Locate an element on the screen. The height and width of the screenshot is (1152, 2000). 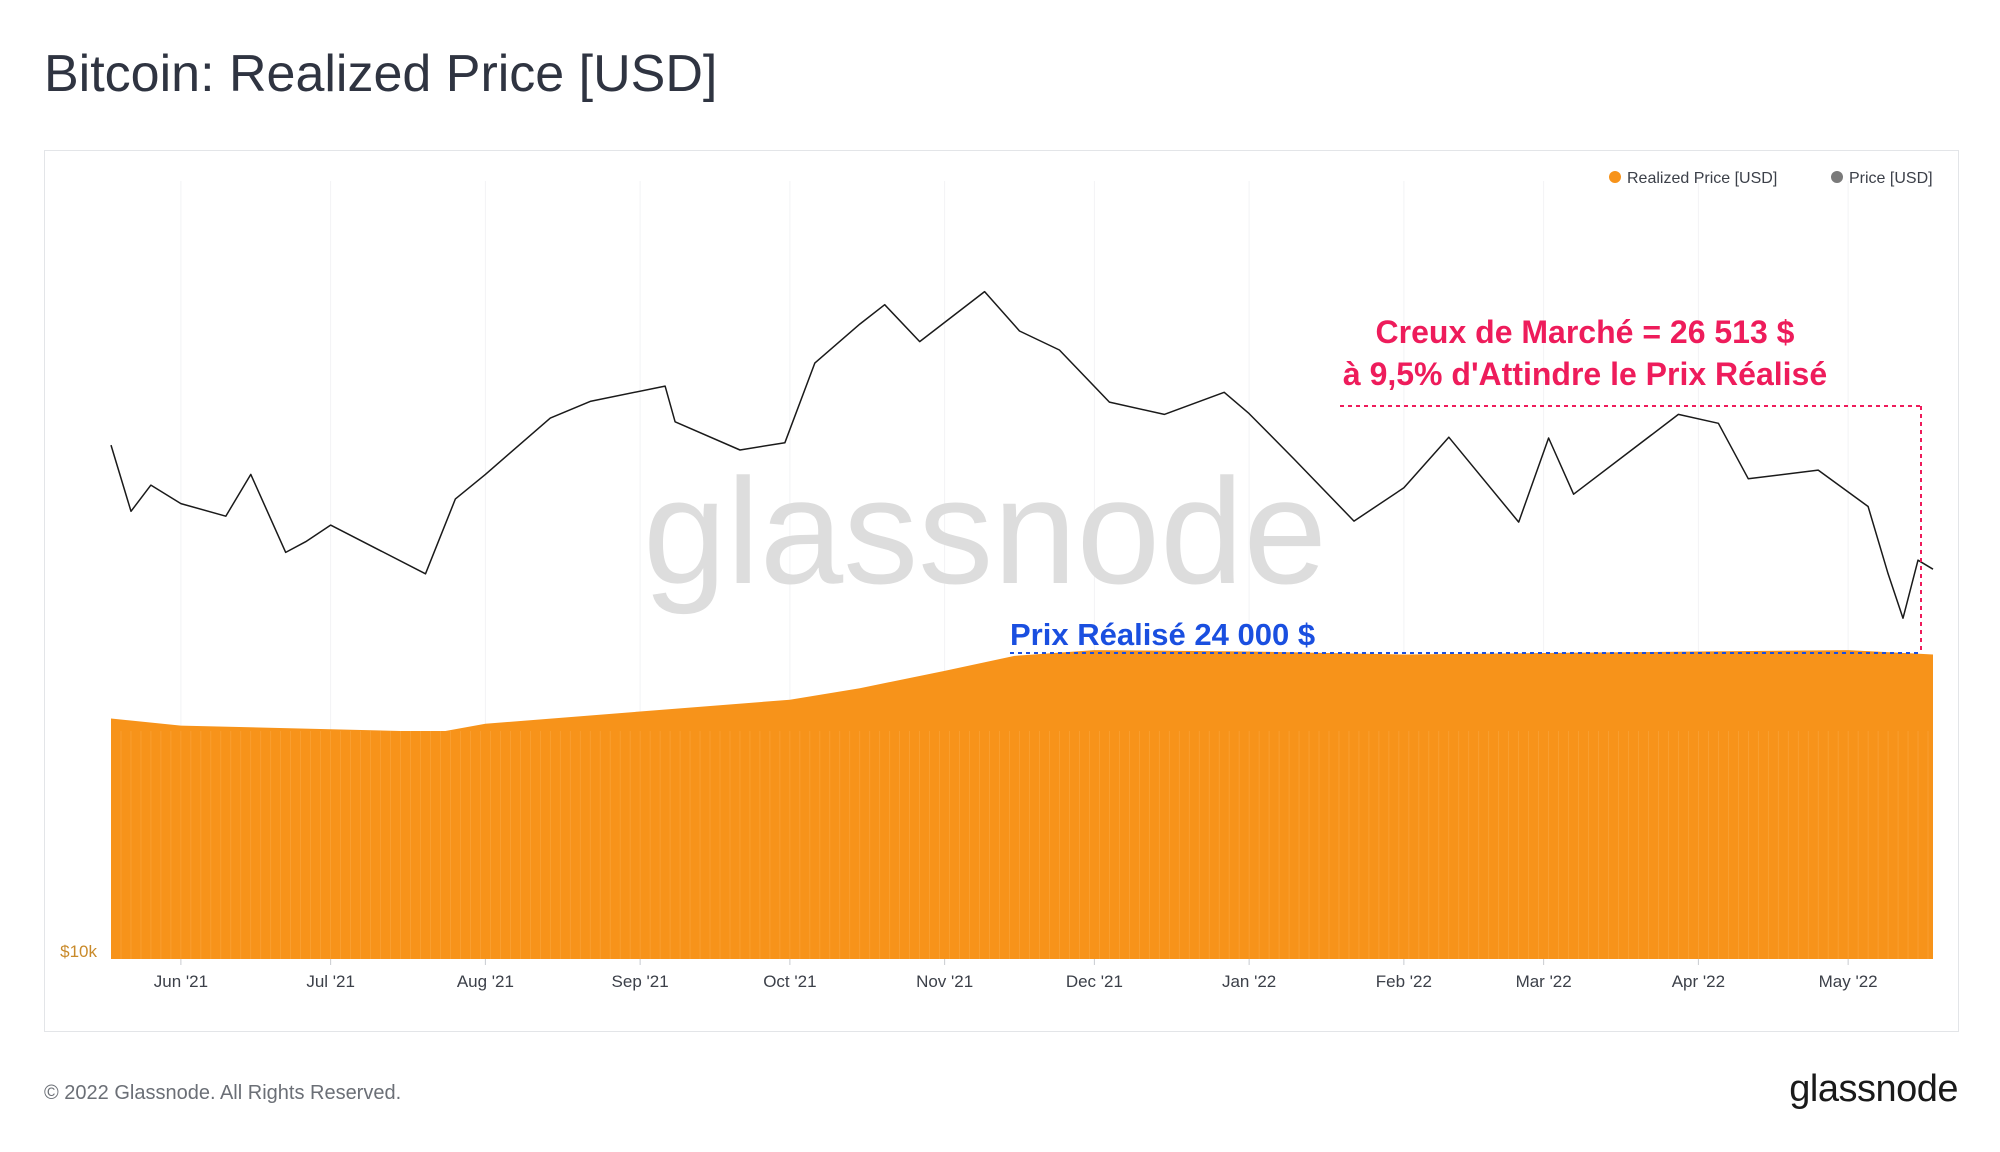
legend-label: Price [USD] is located at coordinates (1891, 178).